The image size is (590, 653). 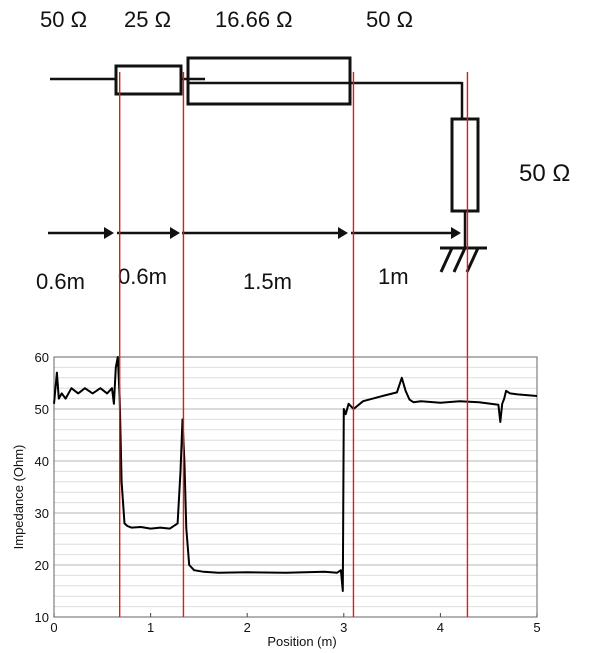 I want to click on x-tick-label: 0, so click(x=53, y=627).